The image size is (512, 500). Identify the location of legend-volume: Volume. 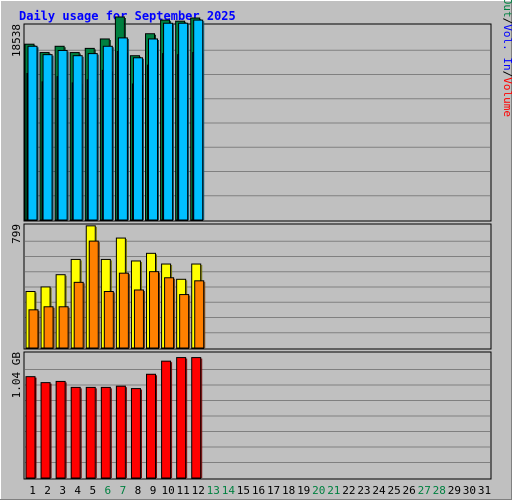
(506, 97).